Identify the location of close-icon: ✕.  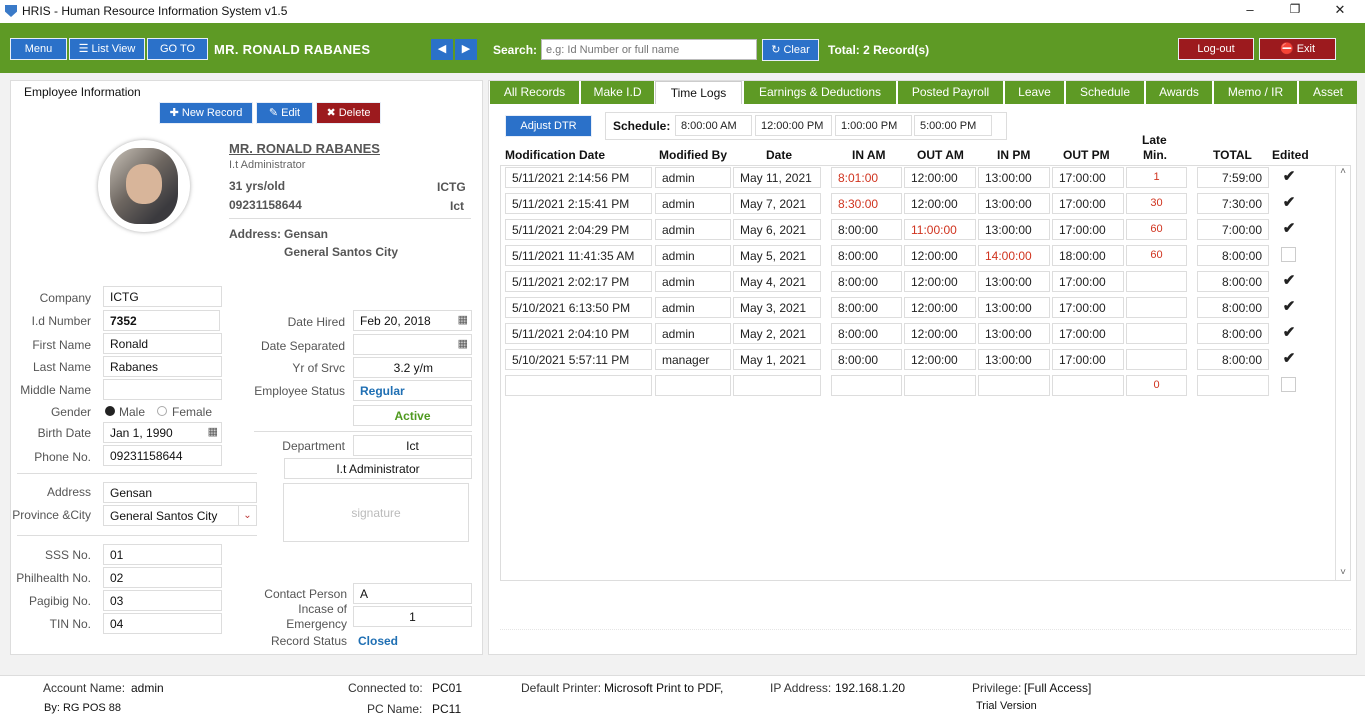
(1340, 9).